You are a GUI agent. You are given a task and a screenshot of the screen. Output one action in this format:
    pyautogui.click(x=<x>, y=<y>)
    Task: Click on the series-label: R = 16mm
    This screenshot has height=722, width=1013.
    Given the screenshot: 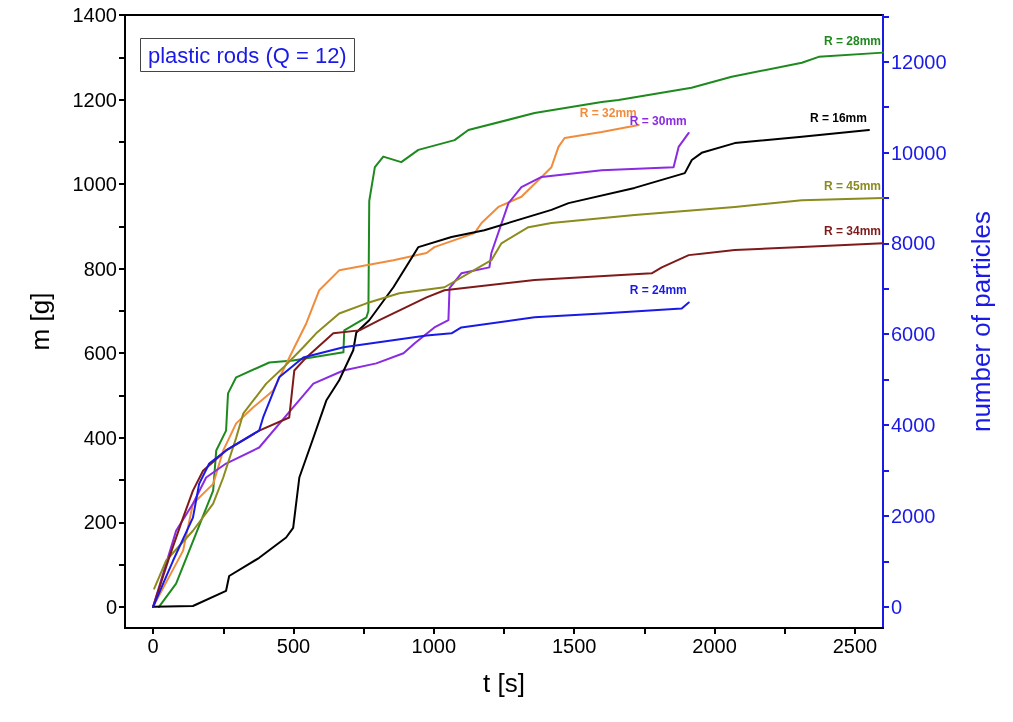 What is the action you would take?
    pyautogui.click(x=838, y=117)
    